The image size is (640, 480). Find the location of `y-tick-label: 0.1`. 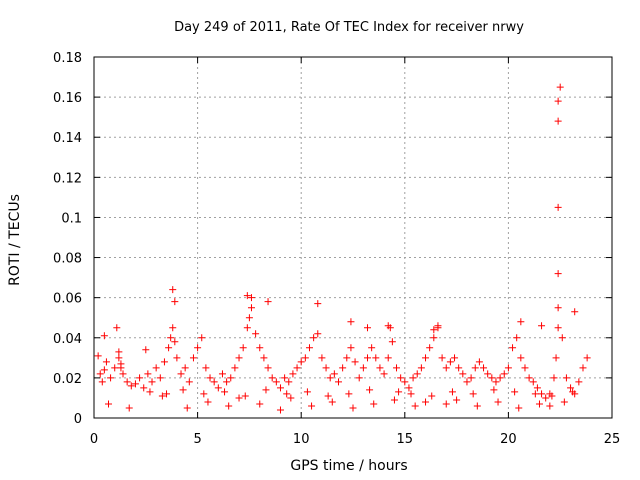

y-tick-label: 0.1 is located at coordinates (71, 218).